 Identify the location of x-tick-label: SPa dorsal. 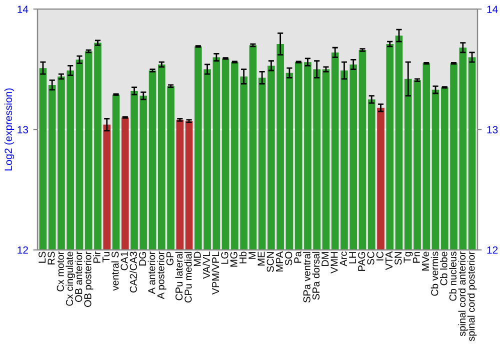
(316, 276).